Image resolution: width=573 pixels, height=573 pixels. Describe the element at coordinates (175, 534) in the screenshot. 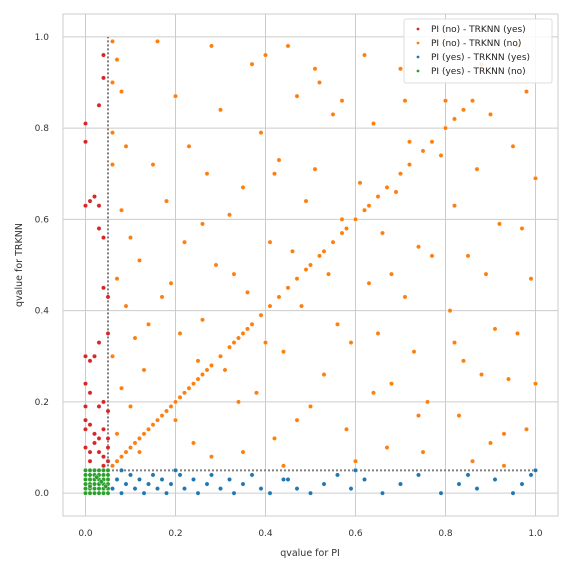

I see `x-tick-label: 0.2` at that location.